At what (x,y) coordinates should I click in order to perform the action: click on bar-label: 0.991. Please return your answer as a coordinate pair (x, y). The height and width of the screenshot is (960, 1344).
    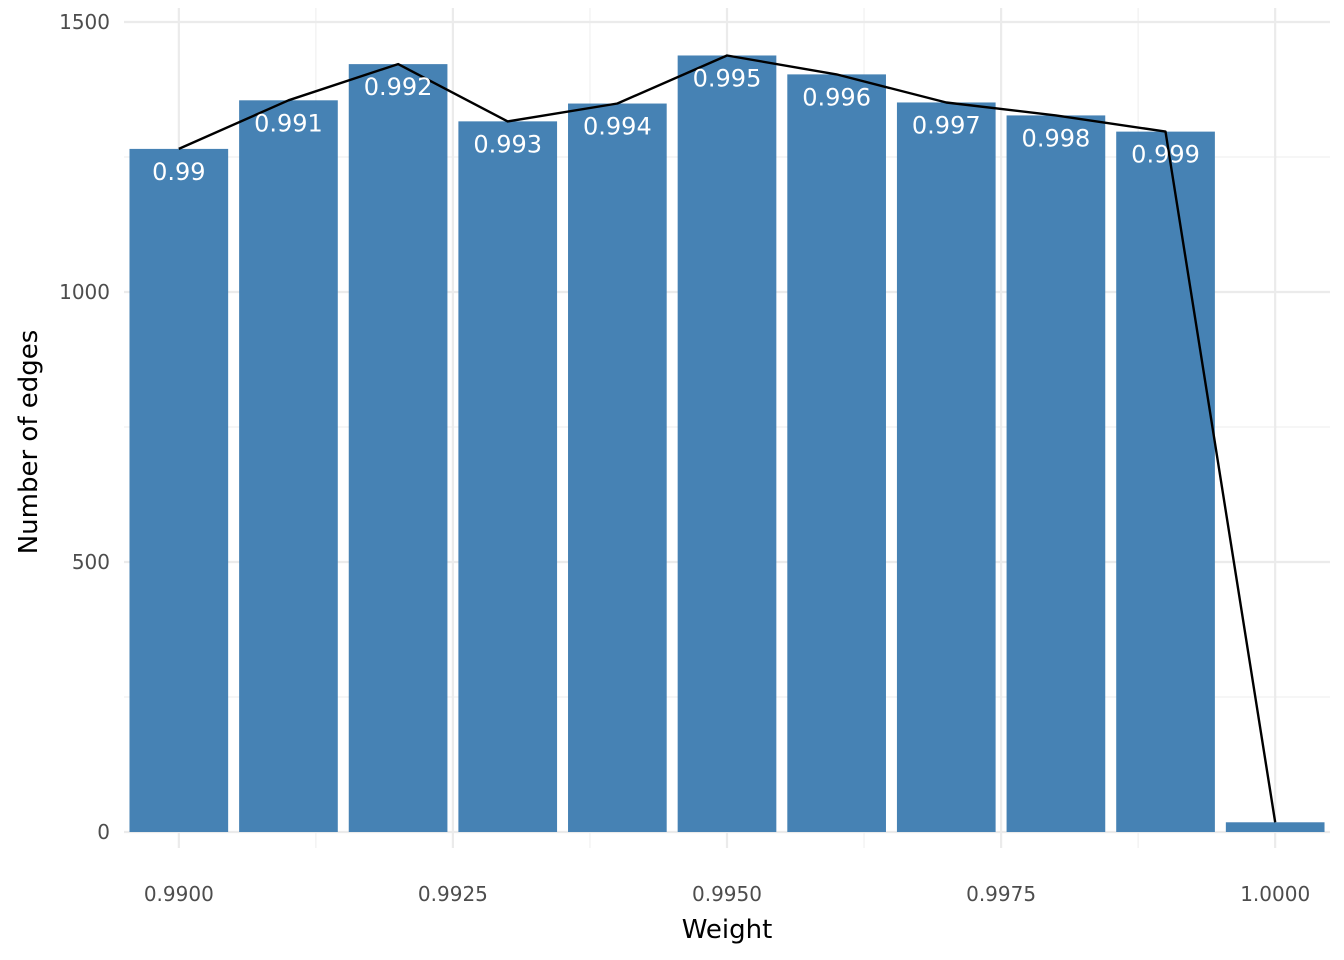
    Looking at the image, I should click on (288, 123).